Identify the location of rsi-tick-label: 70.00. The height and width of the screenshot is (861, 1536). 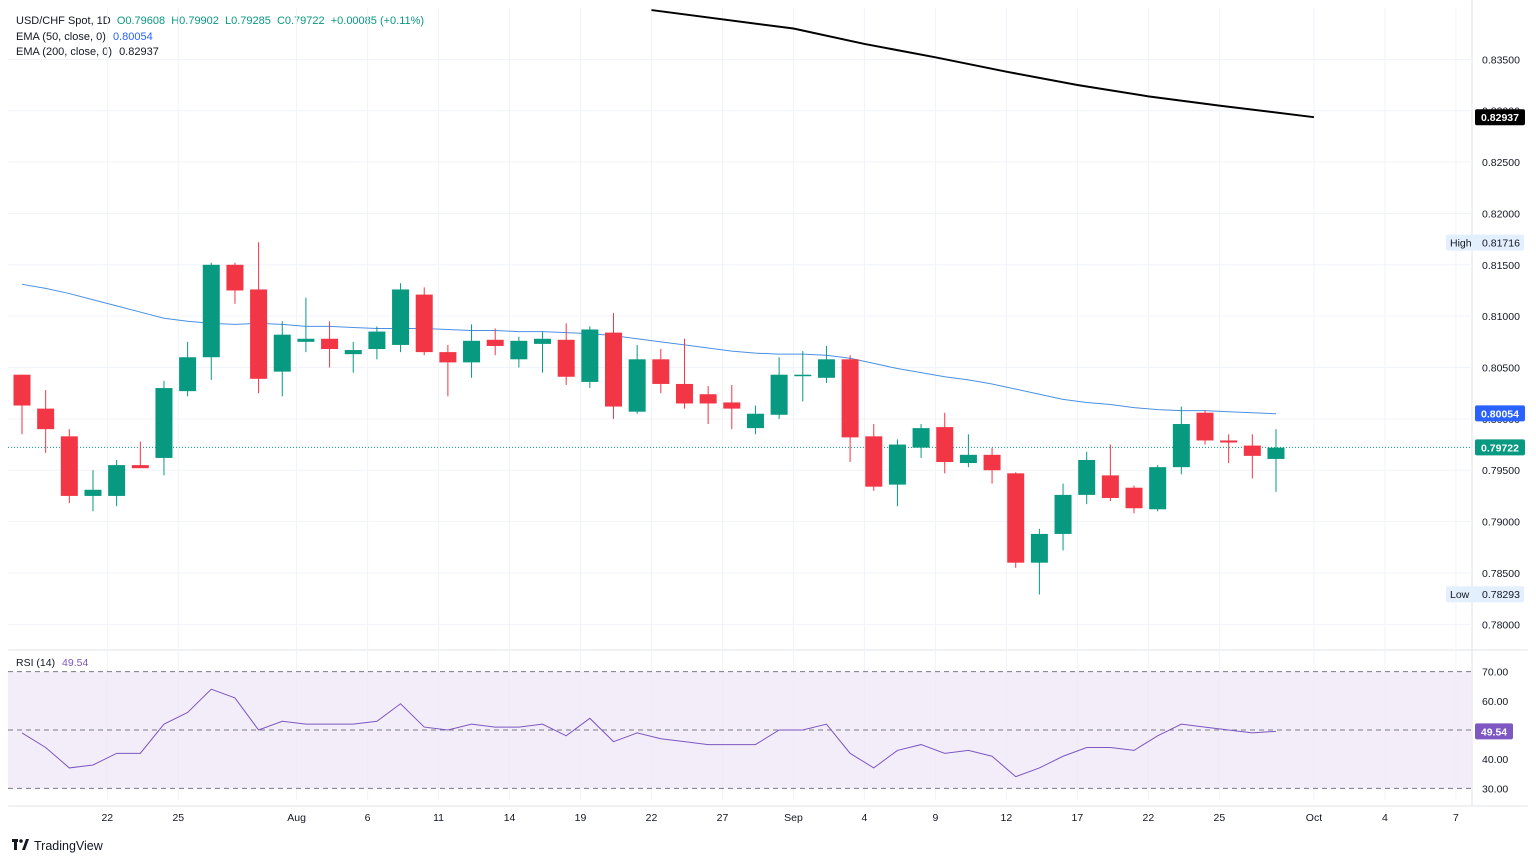
(1495, 673).